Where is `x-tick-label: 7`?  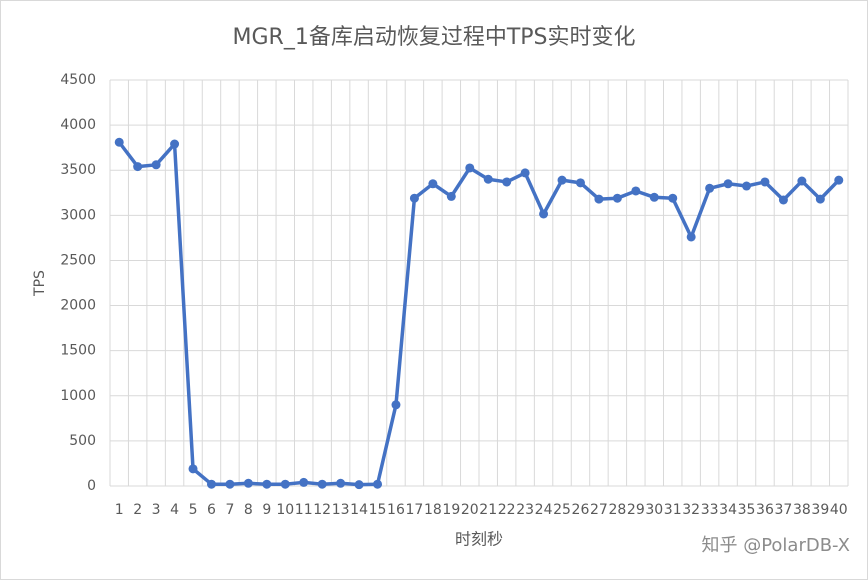 x-tick-label: 7 is located at coordinates (229, 510).